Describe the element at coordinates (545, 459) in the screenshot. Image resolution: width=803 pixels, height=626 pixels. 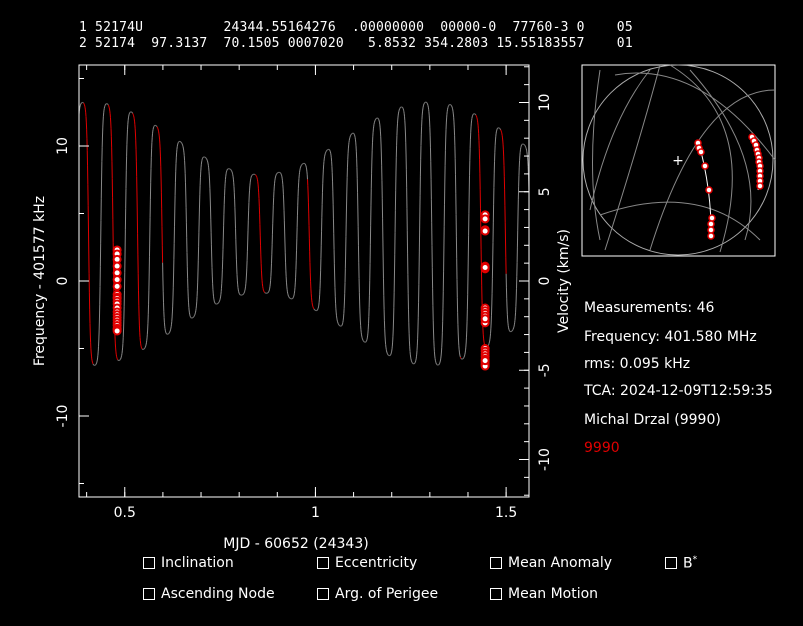
I see `y2-tick-label: -10` at that location.